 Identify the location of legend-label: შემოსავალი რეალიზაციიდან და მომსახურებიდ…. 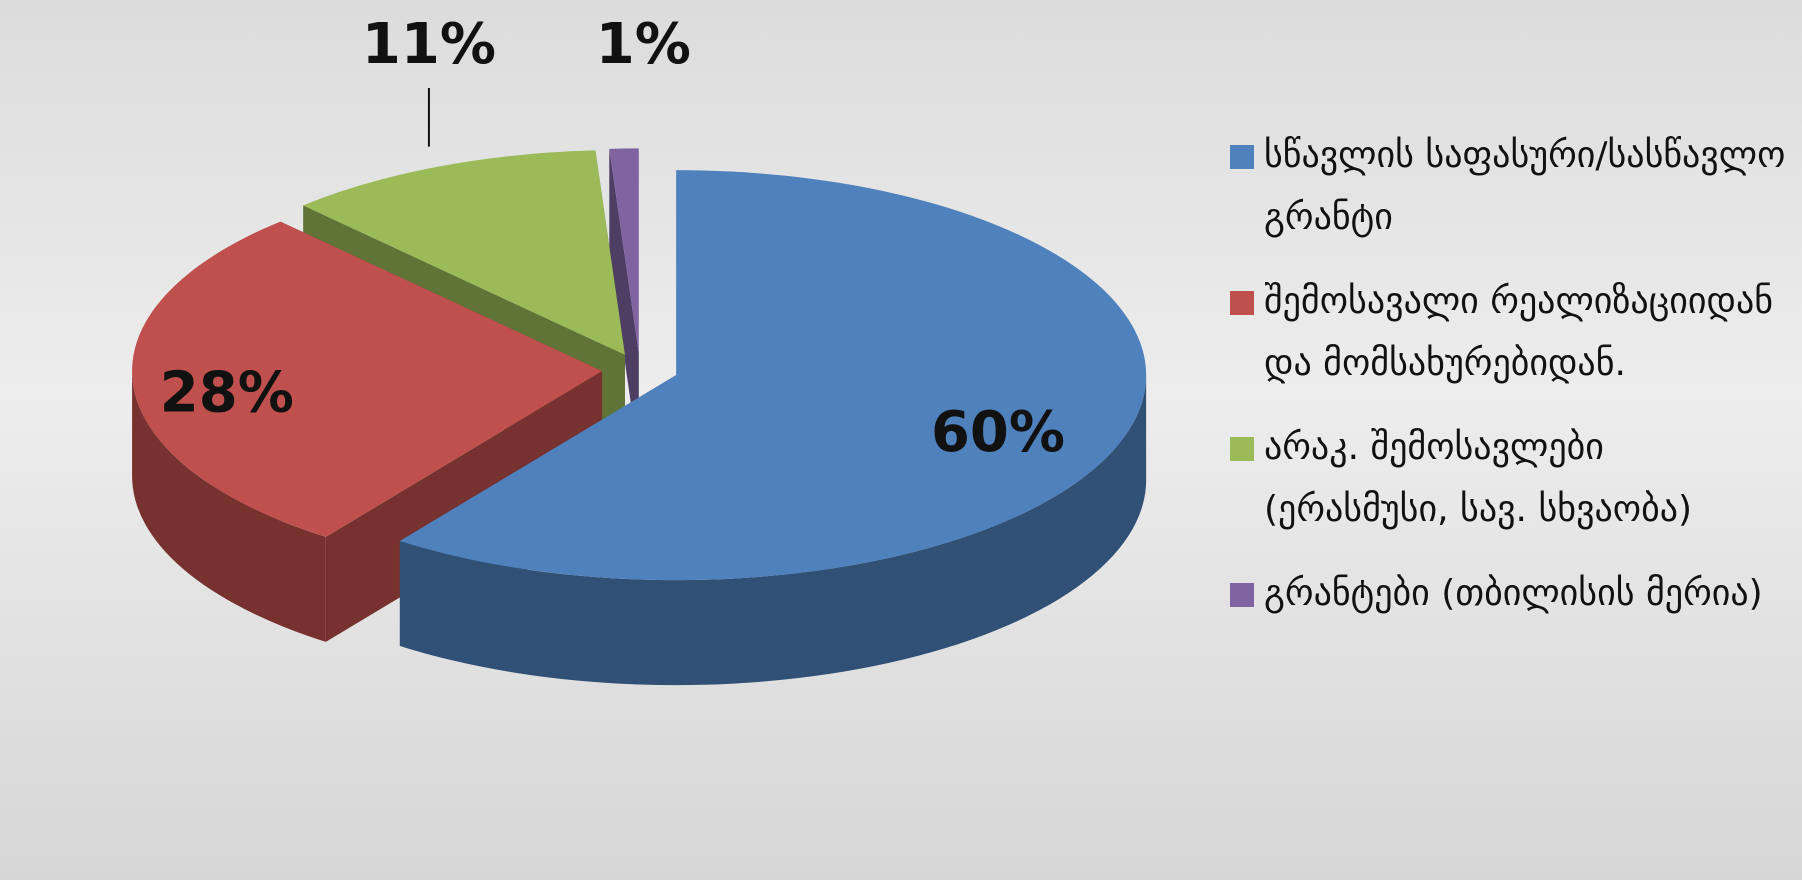
(1519, 332).